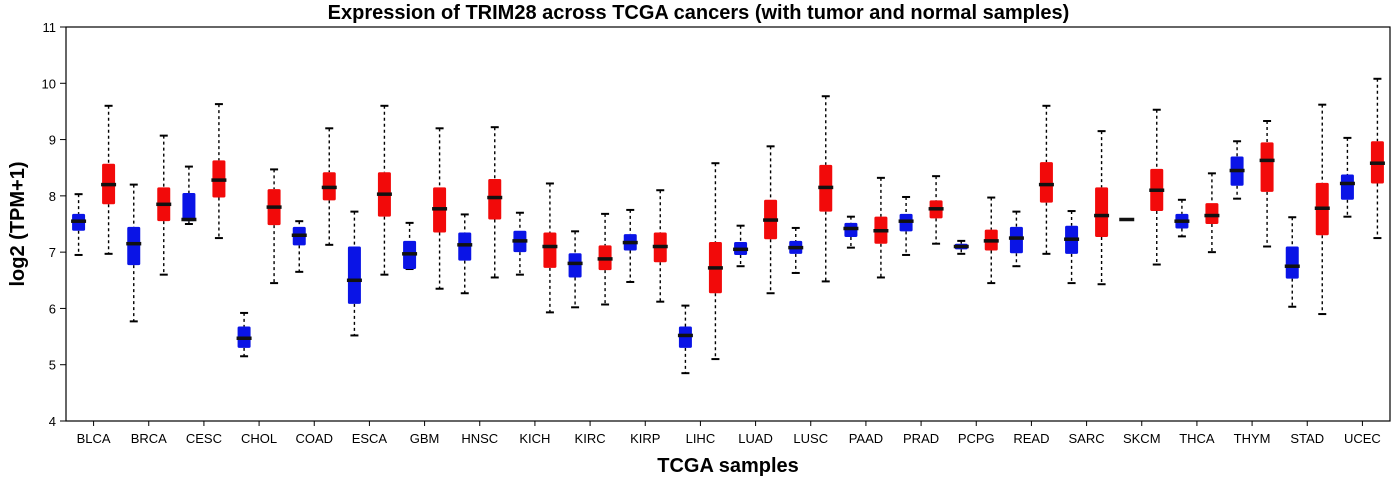 The width and height of the screenshot is (1397, 481). I want to click on x-category-label-lihc: LIHC, so click(701, 438).